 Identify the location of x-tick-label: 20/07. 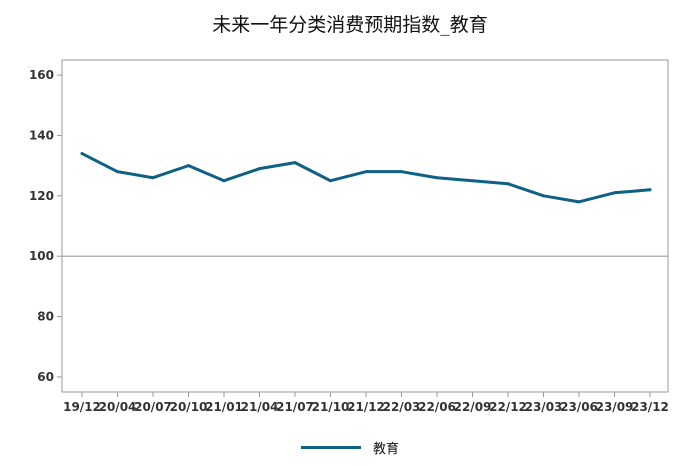
(153, 407).